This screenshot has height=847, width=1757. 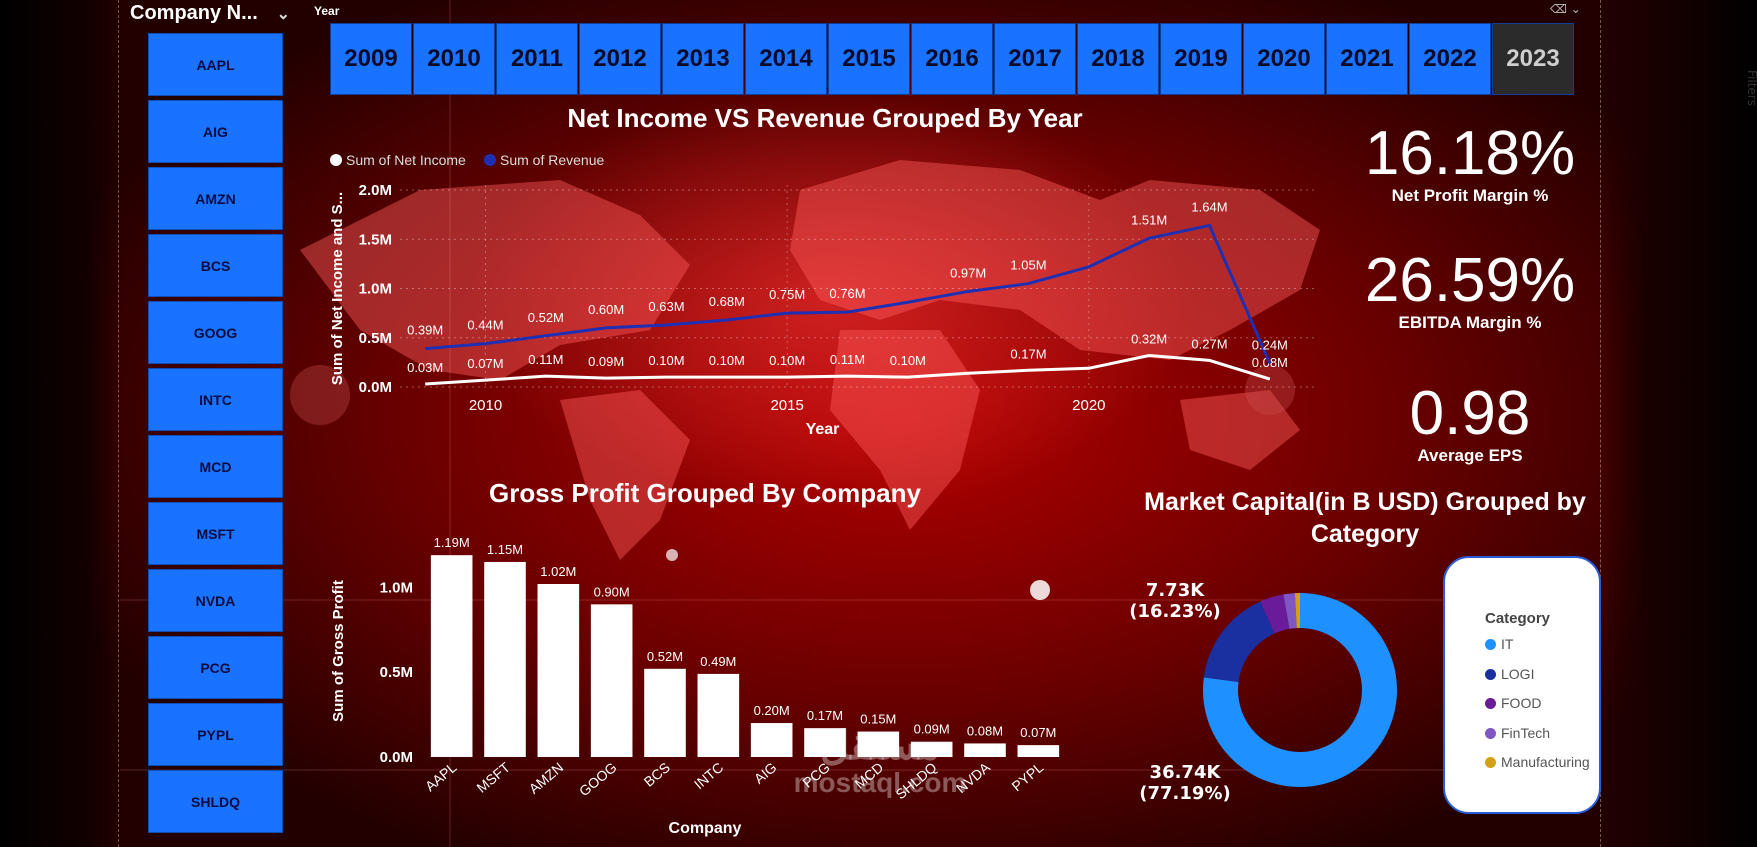 I want to click on year-option-label: 2014, so click(x=786, y=58).